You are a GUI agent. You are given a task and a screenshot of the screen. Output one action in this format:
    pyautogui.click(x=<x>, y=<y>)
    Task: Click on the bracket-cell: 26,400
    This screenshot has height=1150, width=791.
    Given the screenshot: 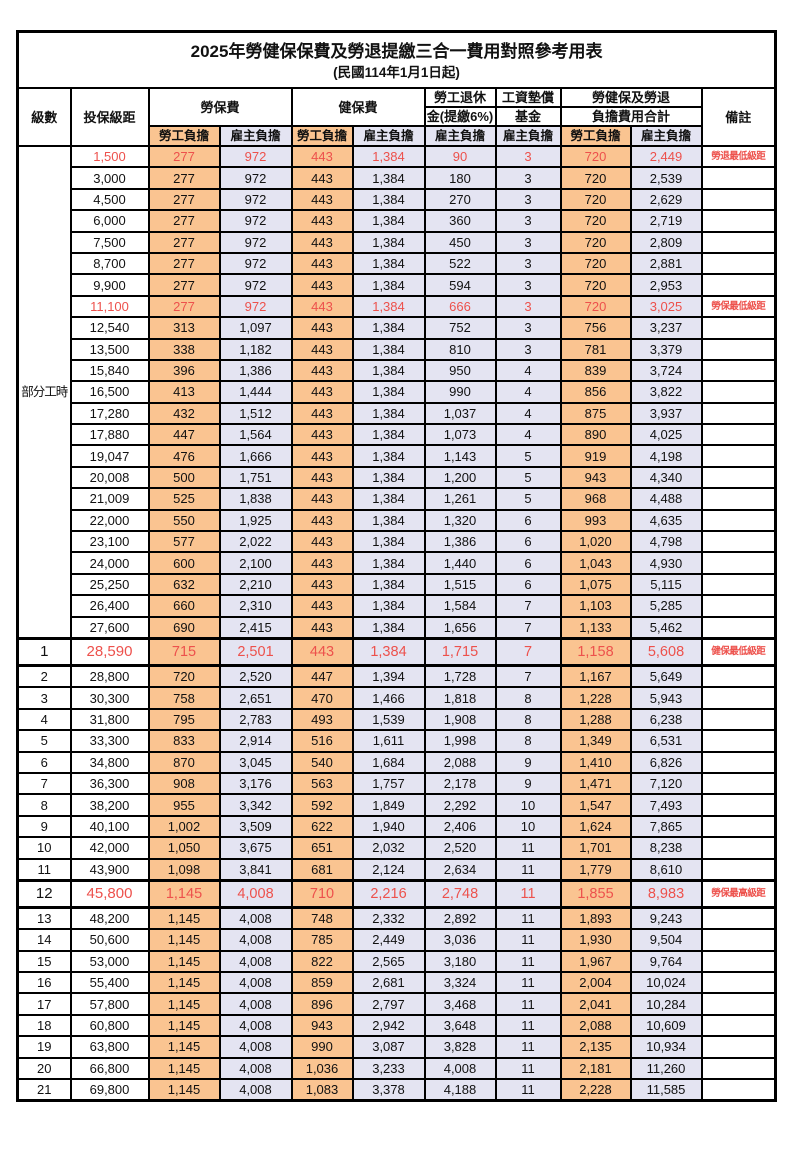 What is the action you would take?
    pyautogui.click(x=109, y=606)
    